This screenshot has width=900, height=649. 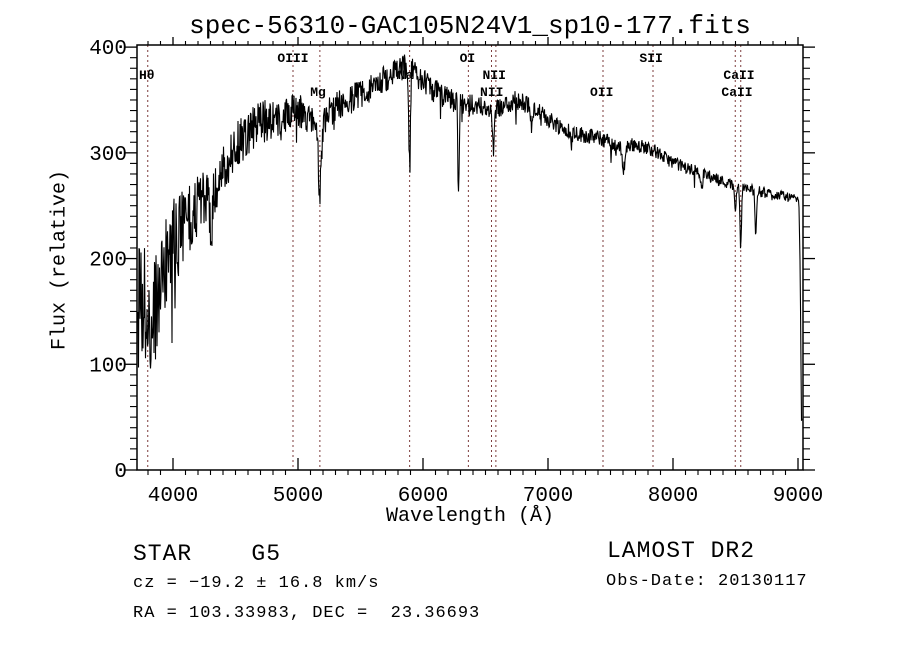 What do you see at coordinates (307, 613) in the screenshot?
I see `ra-dec-value: RA = 103.33983, DEC = 23.36693` at bounding box center [307, 613].